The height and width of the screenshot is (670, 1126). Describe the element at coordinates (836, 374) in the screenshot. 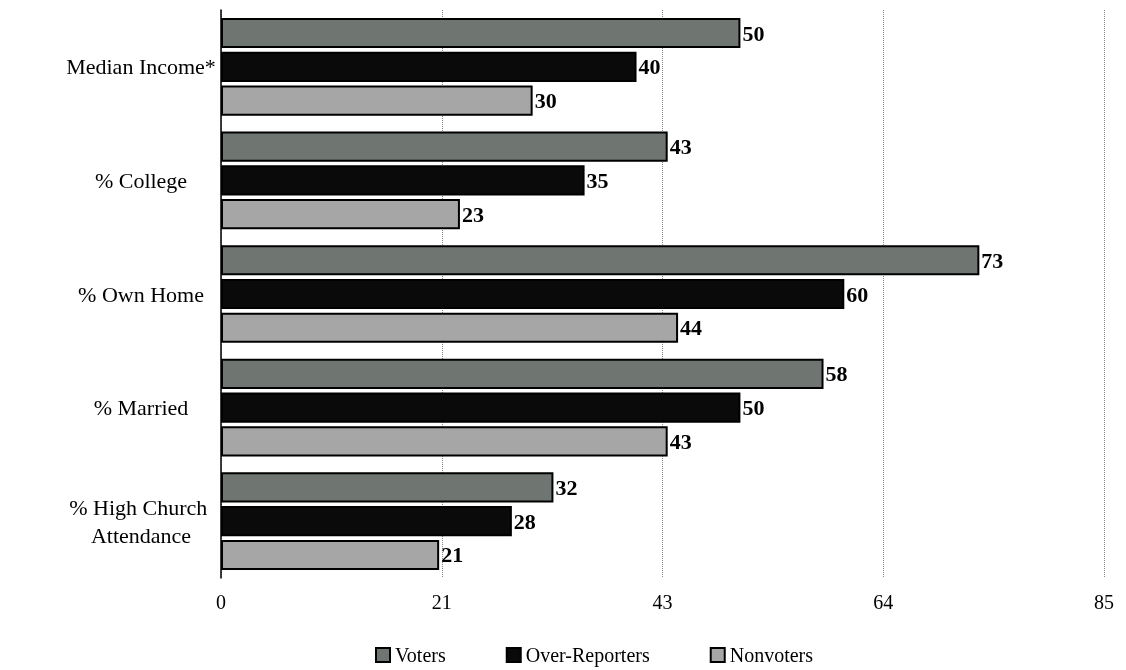

I see `data-label: 58` at that location.